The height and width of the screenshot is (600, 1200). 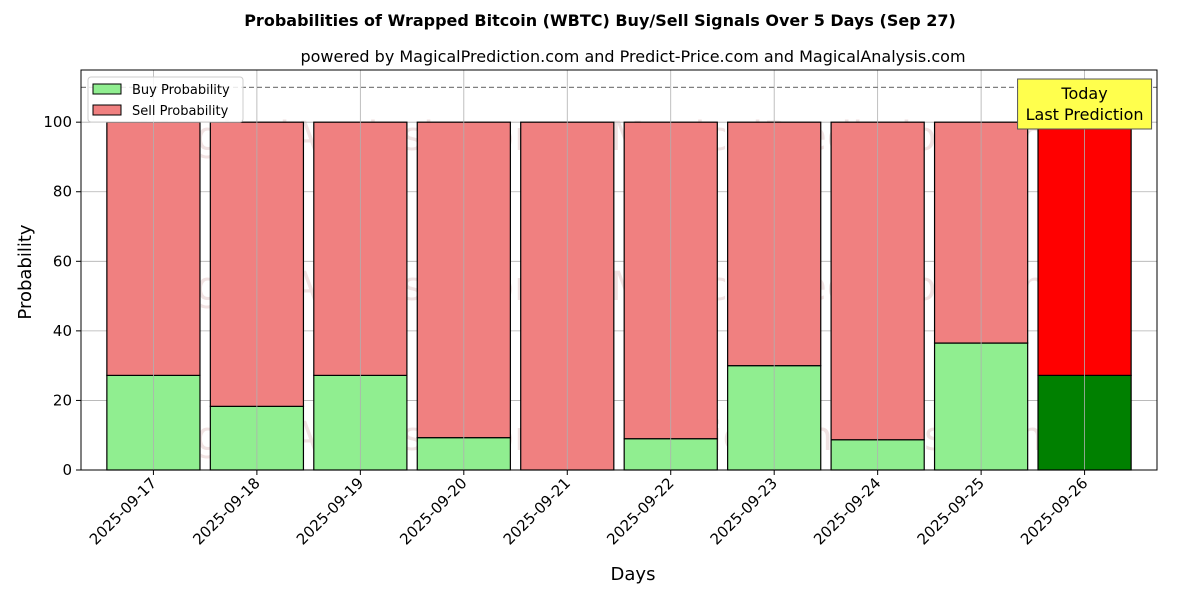 I want to click on annotation-box, so click(x=1085, y=104).